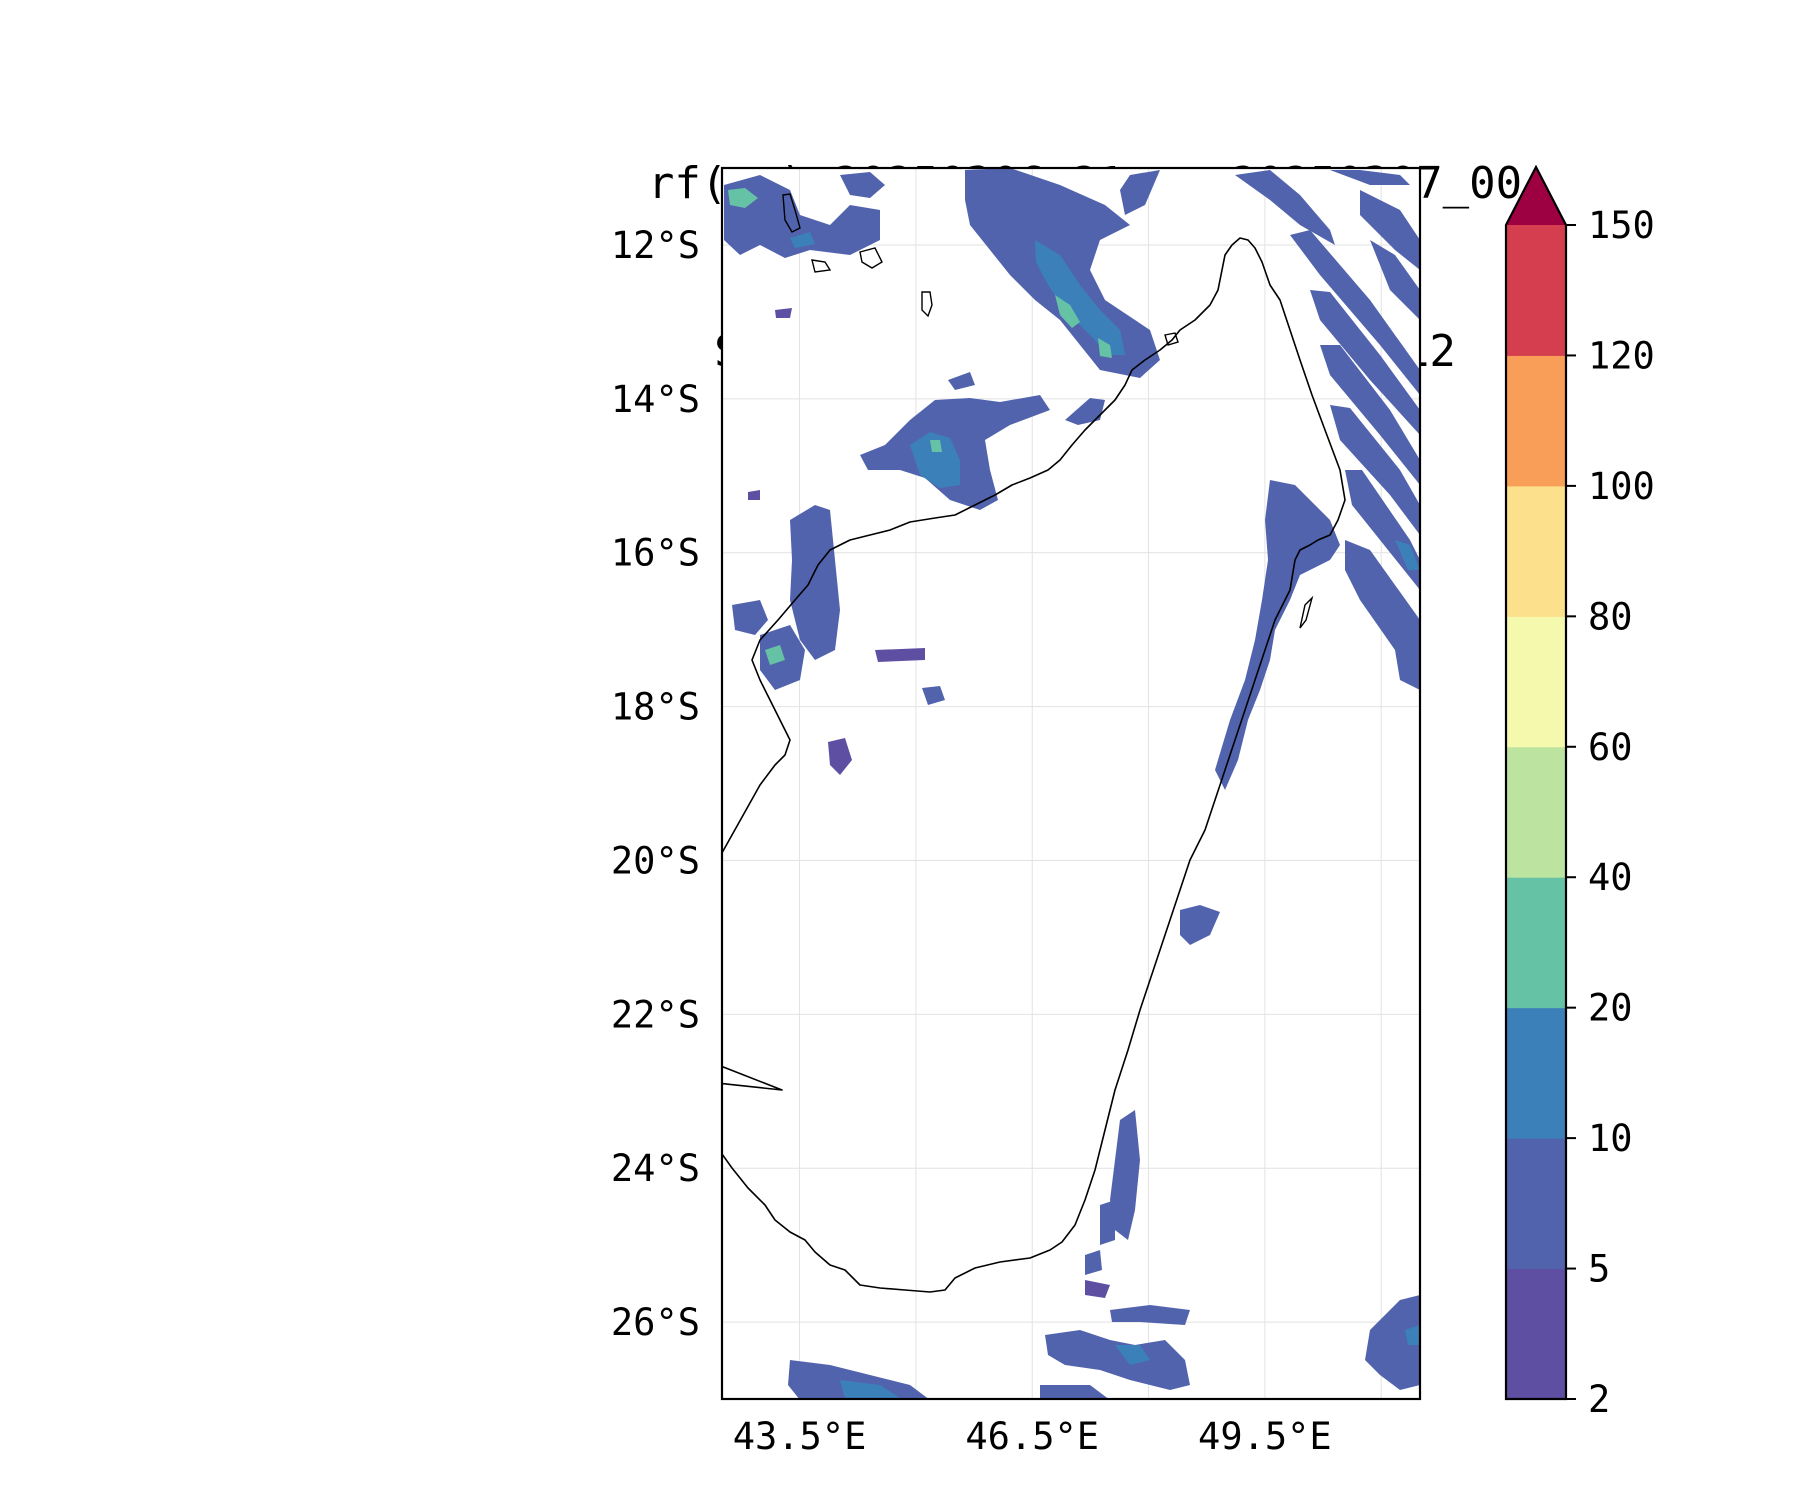 This screenshot has width=1800, height=1500. I want to click on rain-area-west-coast-core, so click(775, 655).